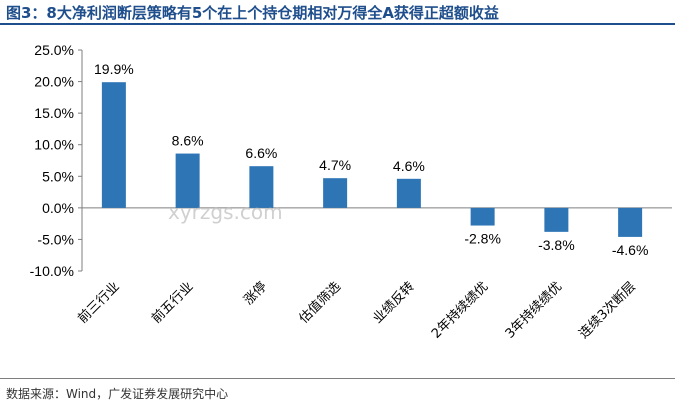  Describe the element at coordinates (52, 271) in the screenshot. I see `y-tick-label: -10.0%` at that location.